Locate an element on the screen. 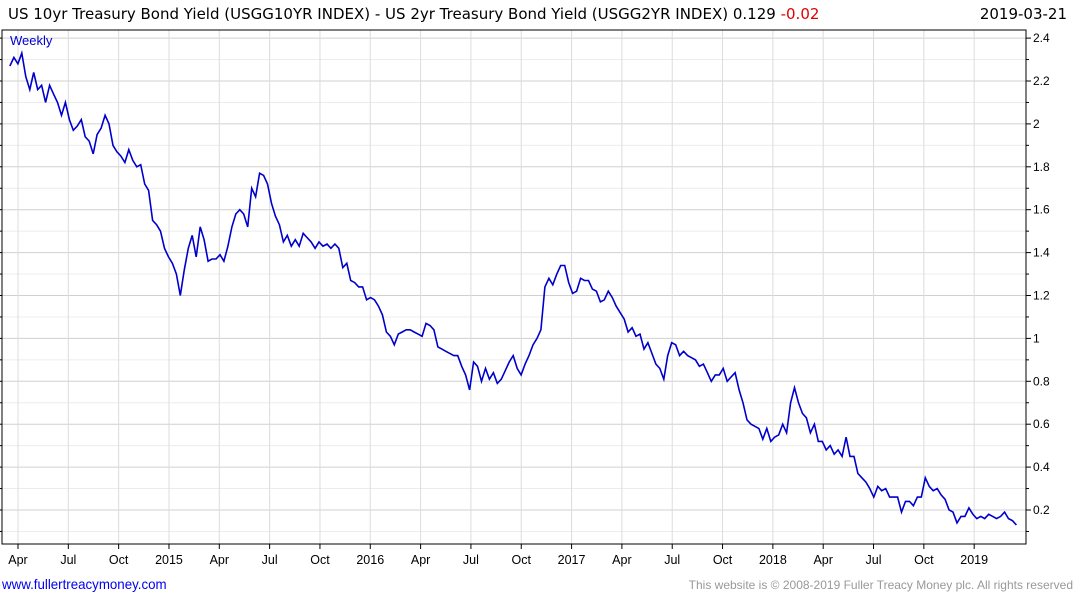  x-tick-label: 2016 is located at coordinates (370, 560).